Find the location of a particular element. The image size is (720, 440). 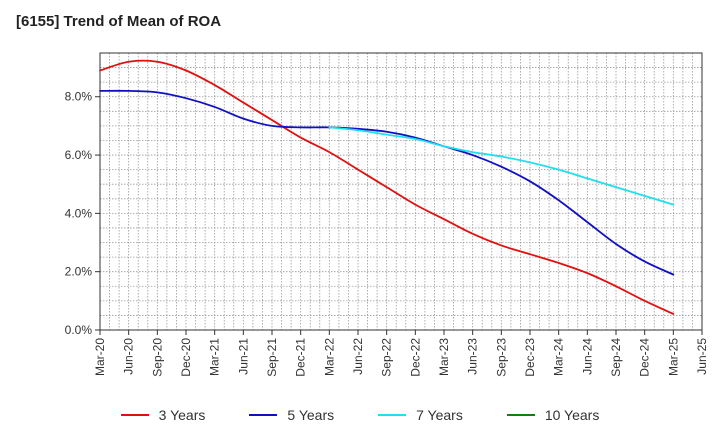

x-tick-label: Mar-25 is located at coordinates (673, 357).